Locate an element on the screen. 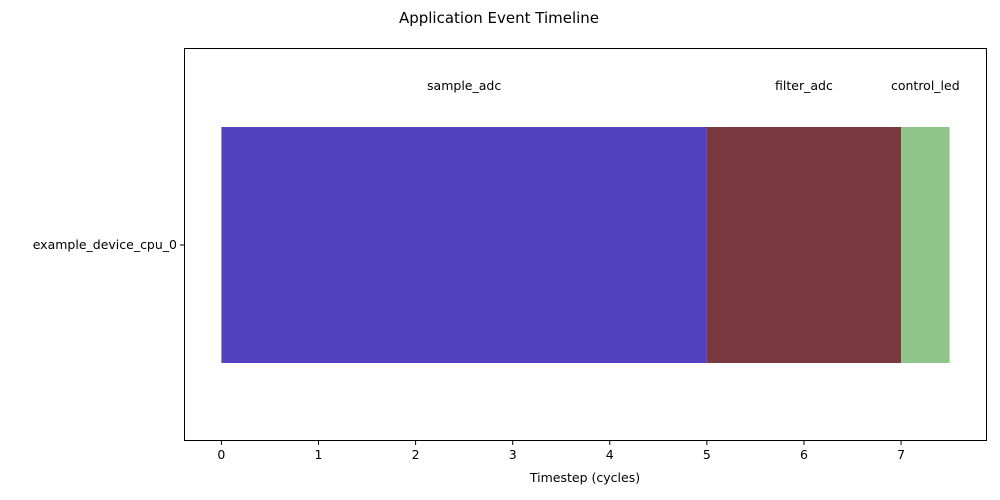  x-tick-label: 4 is located at coordinates (610, 454).